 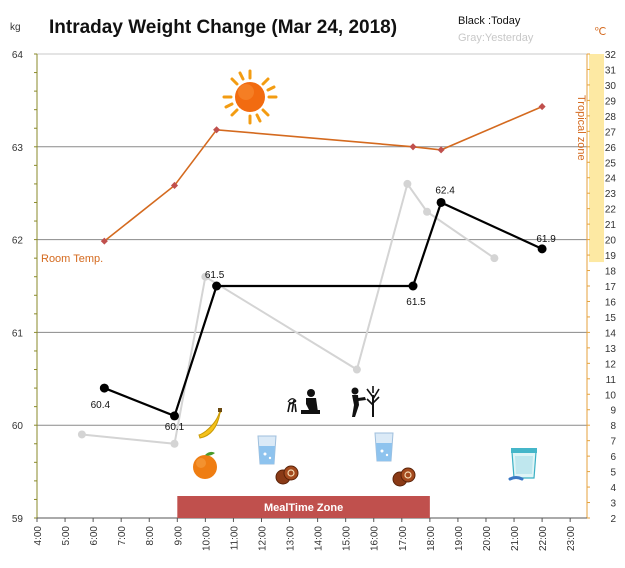 I want to click on watering-plant-icon, so click(x=365, y=401).